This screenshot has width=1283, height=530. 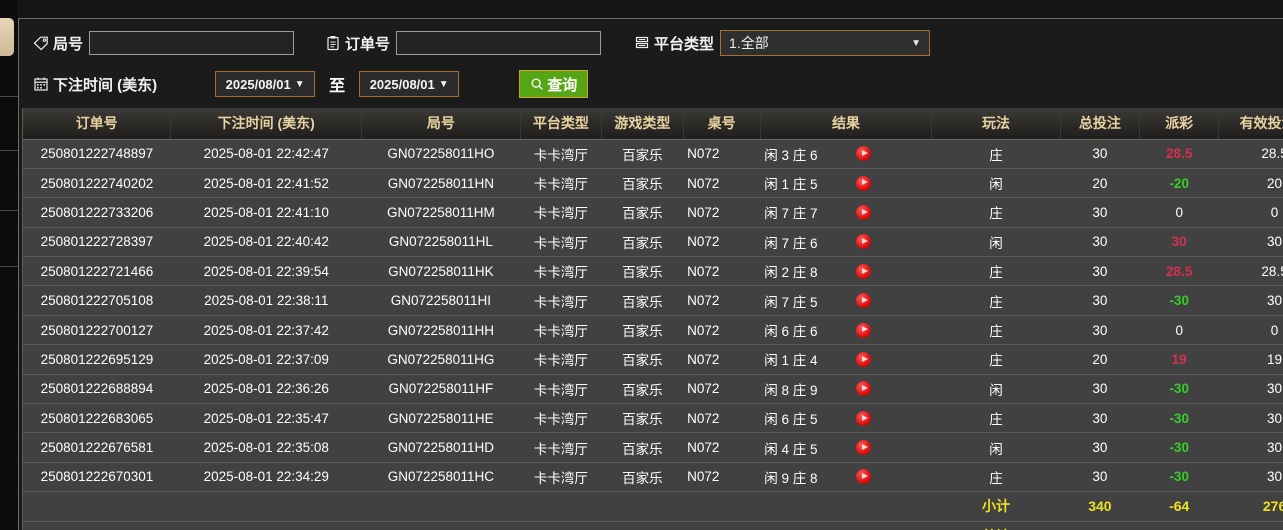 What do you see at coordinates (1100, 124) in the screenshot?
I see `col-total-bet: 总投注` at bounding box center [1100, 124].